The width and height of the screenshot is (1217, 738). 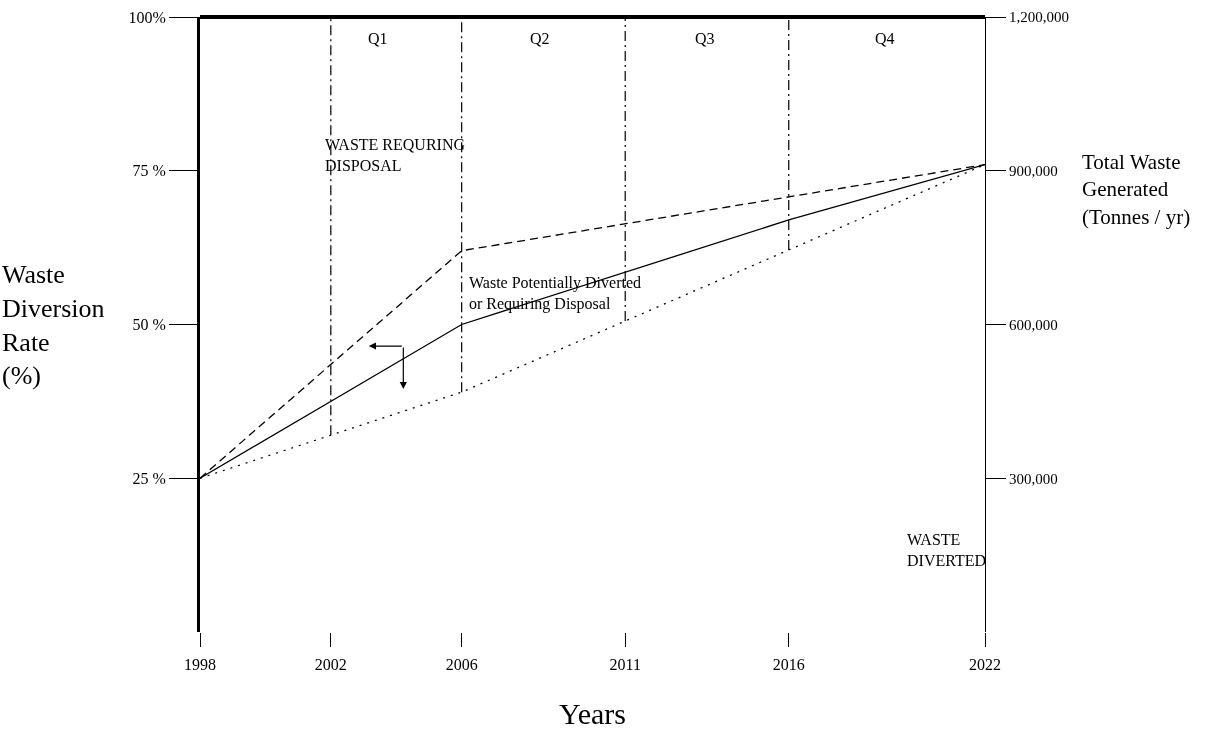 I want to click on annotation: WASTE DIVERTED, so click(x=947, y=550).